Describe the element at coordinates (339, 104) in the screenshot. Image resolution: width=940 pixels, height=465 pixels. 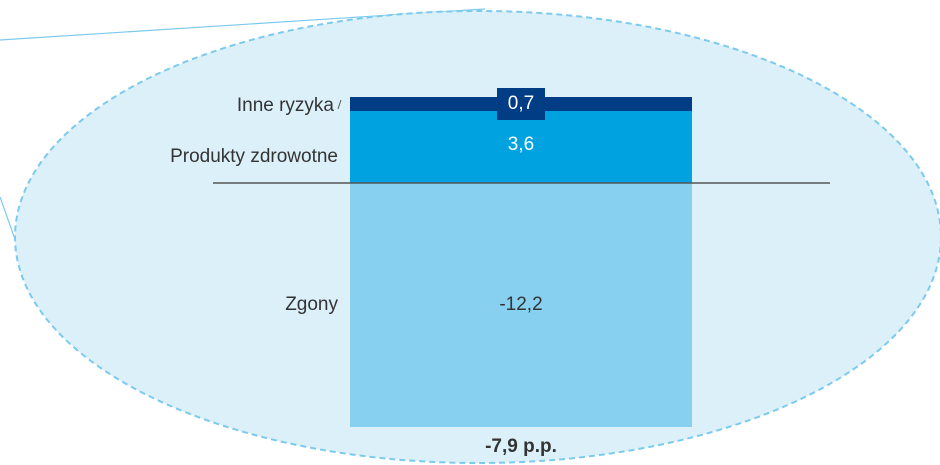
I see `label-leader` at that location.